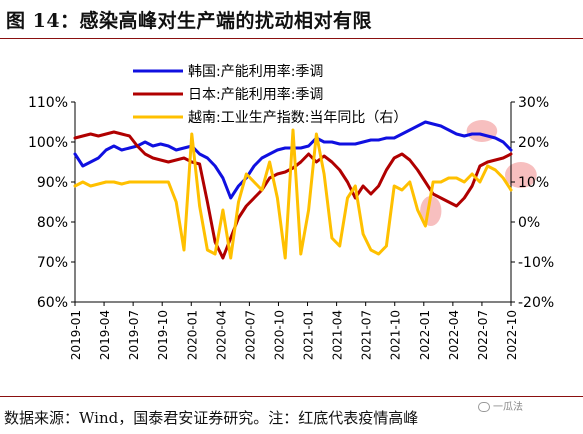 The image size is (583, 434). What do you see at coordinates (163, 335) in the screenshot?
I see `x-tick-label: 2019-10` at bounding box center [163, 335].